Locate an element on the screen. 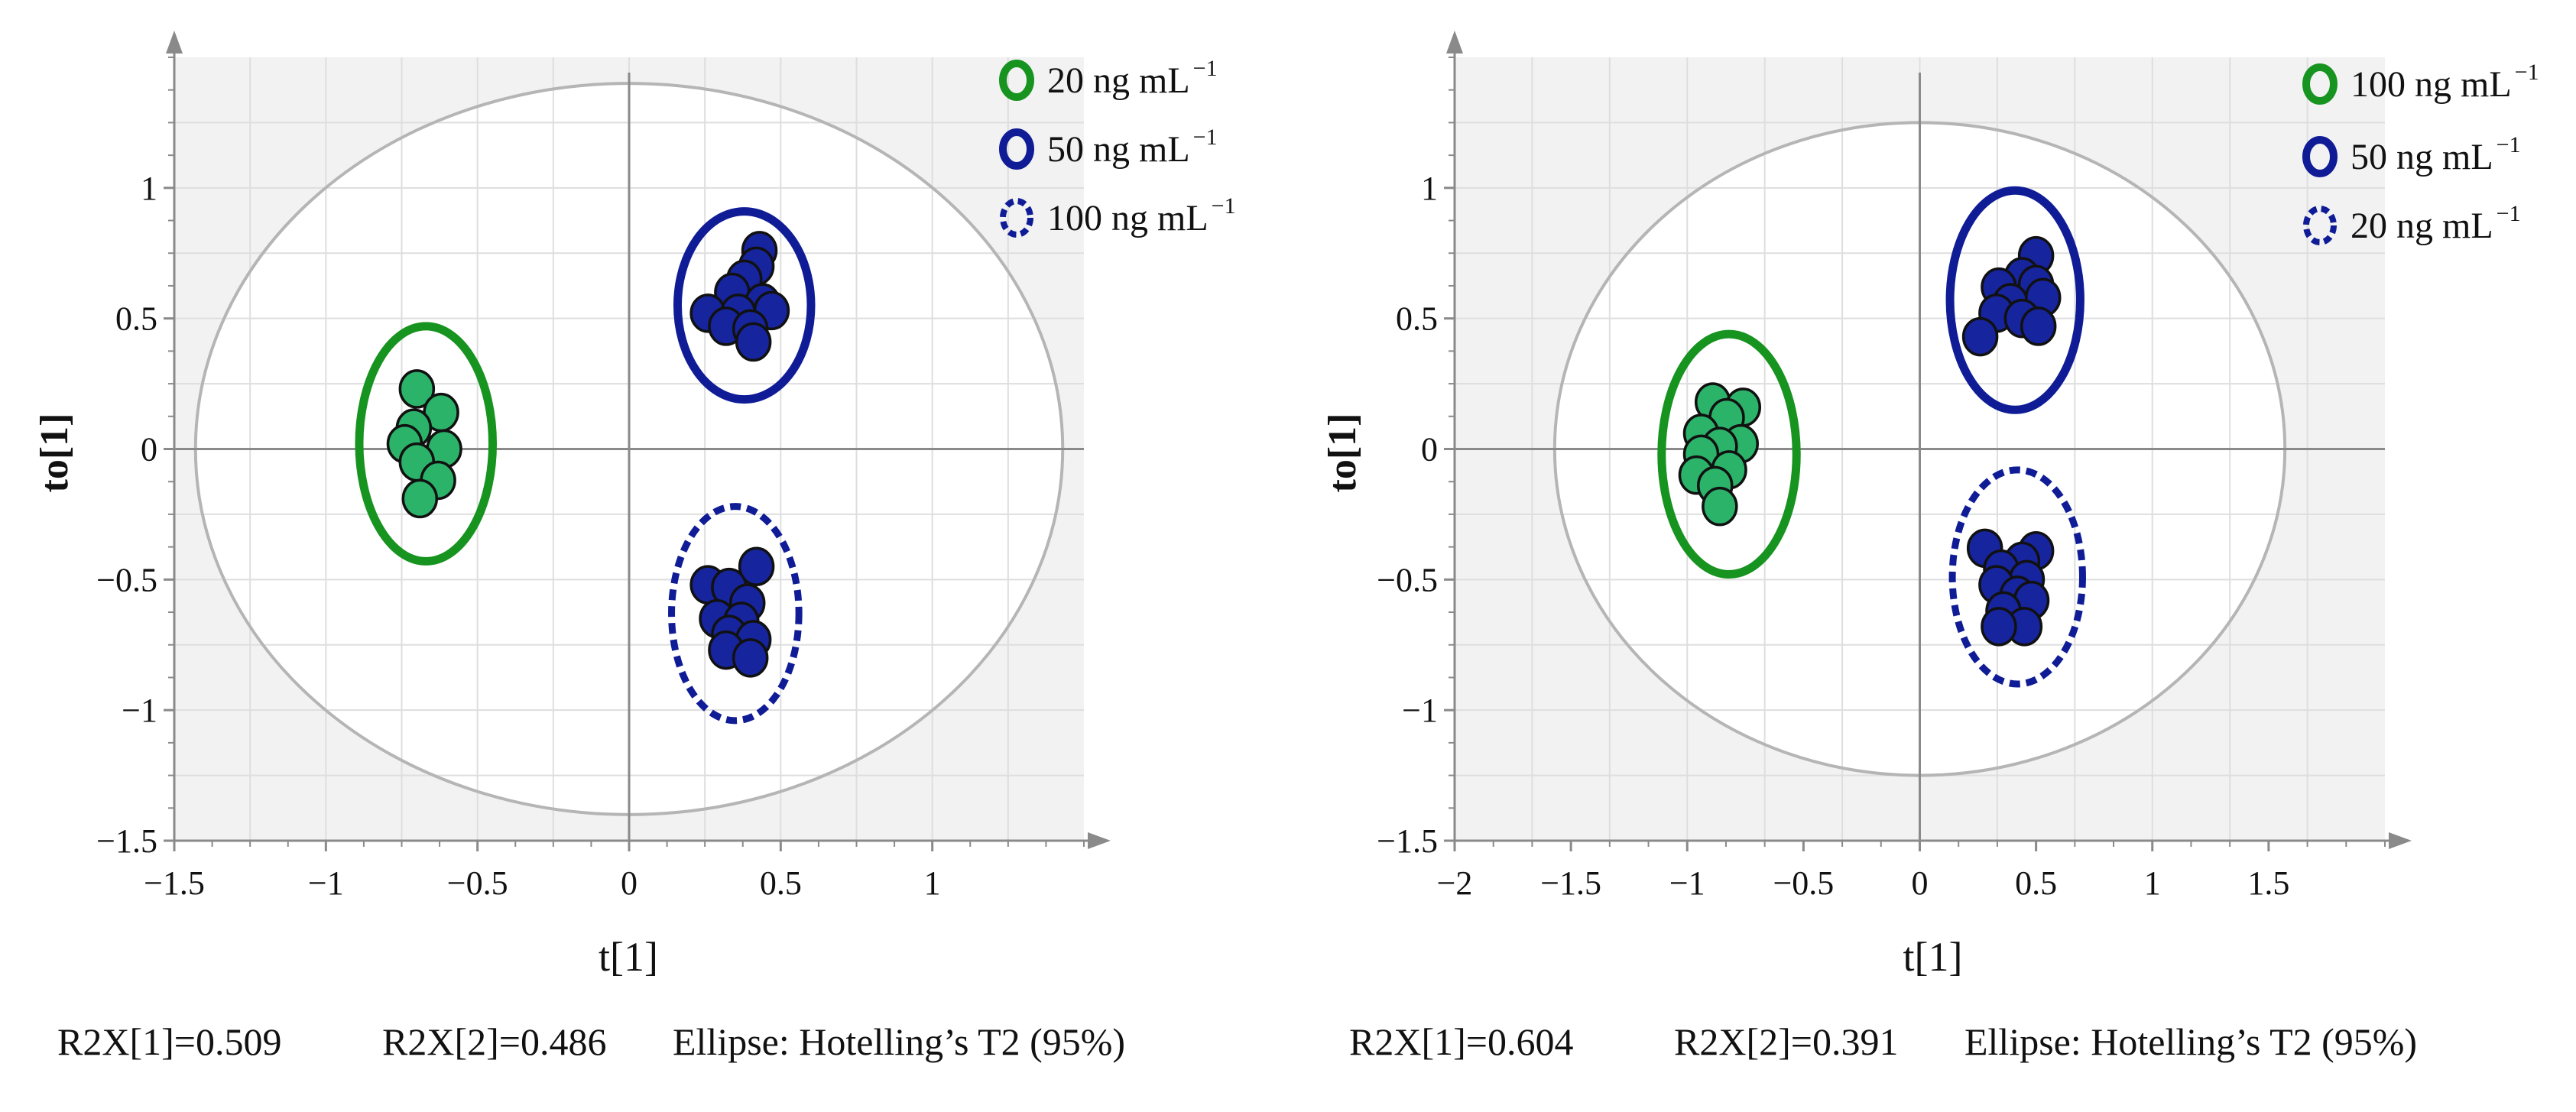 This screenshot has width=2576, height=1112. model-stat-2: R2X[2]=0.391 is located at coordinates (1786, 1041).